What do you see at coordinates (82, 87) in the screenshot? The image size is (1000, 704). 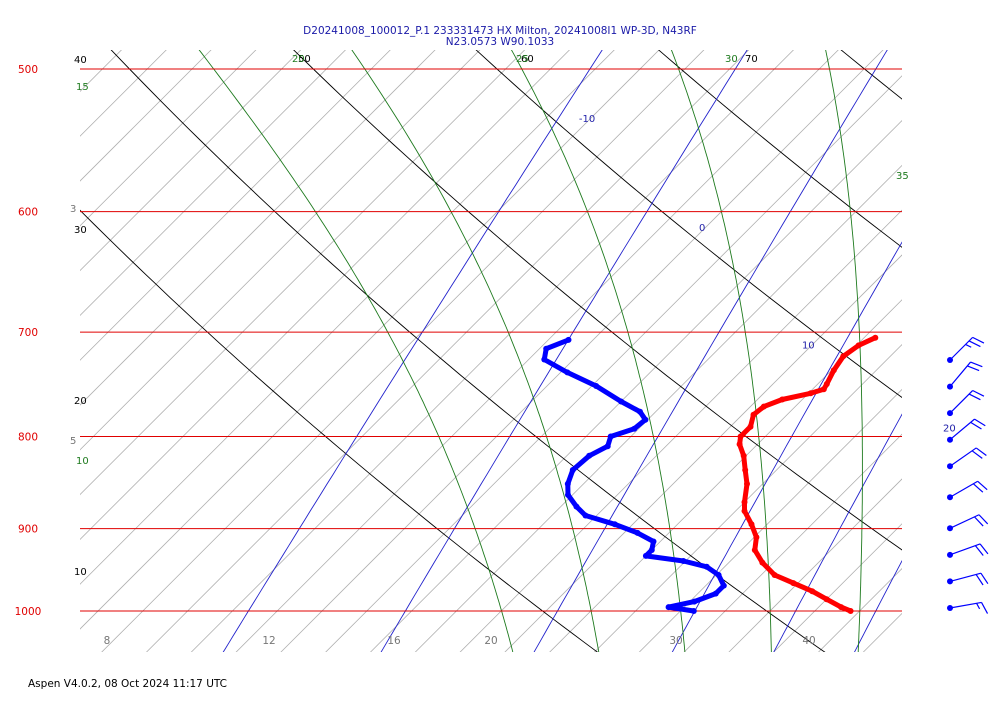 I see `moist-adiabat-label: 15` at bounding box center [82, 87].